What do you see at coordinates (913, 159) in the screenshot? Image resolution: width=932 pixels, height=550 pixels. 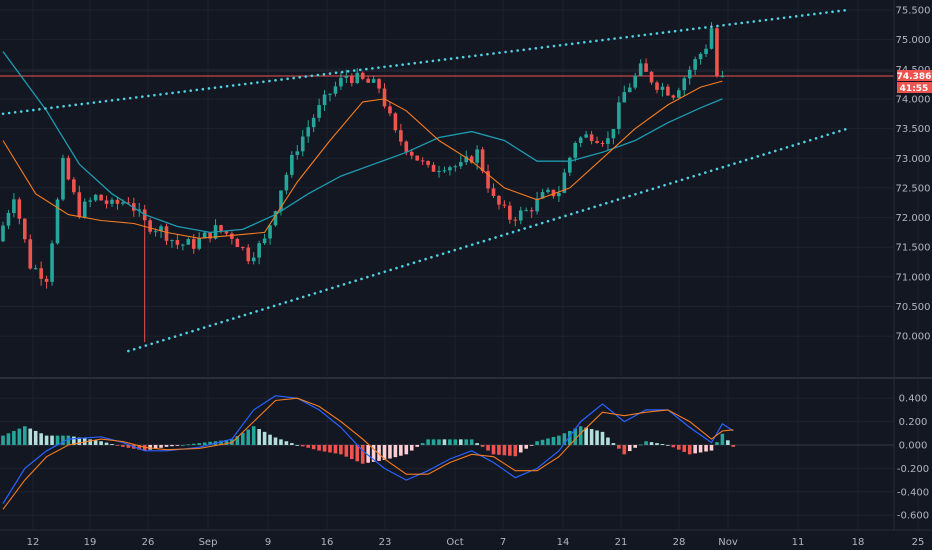 I see `price-tick-label: 73.000` at bounding box center [913, 159].